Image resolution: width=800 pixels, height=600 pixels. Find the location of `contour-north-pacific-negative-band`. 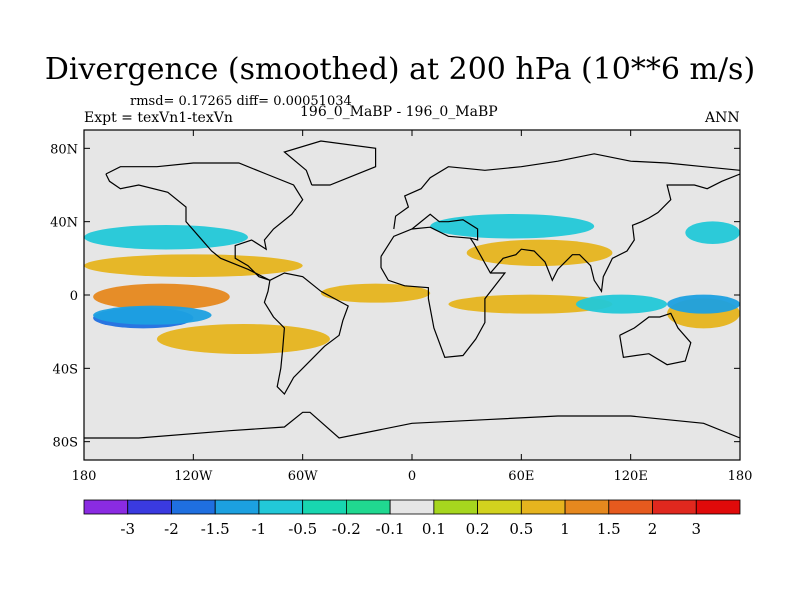

contour-north-pacific-negative-band is located at coordinates (152, 315).